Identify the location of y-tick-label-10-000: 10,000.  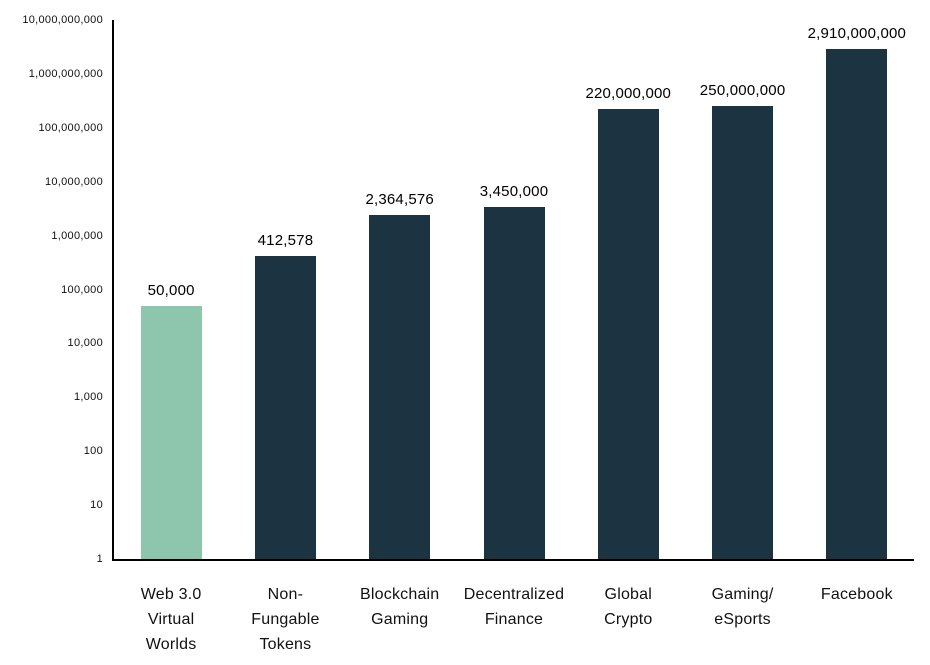
(85, 343).